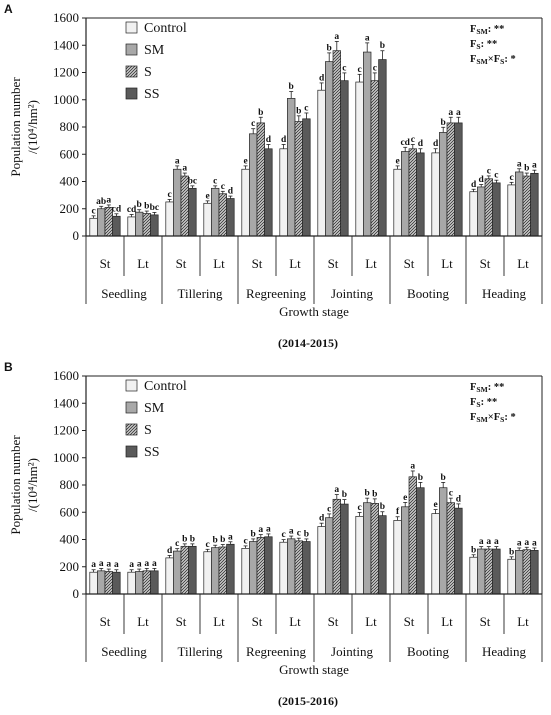  Describe the element at coordinates (193, 181) in the screenshot. I see `significance-letter: bc` at that location.